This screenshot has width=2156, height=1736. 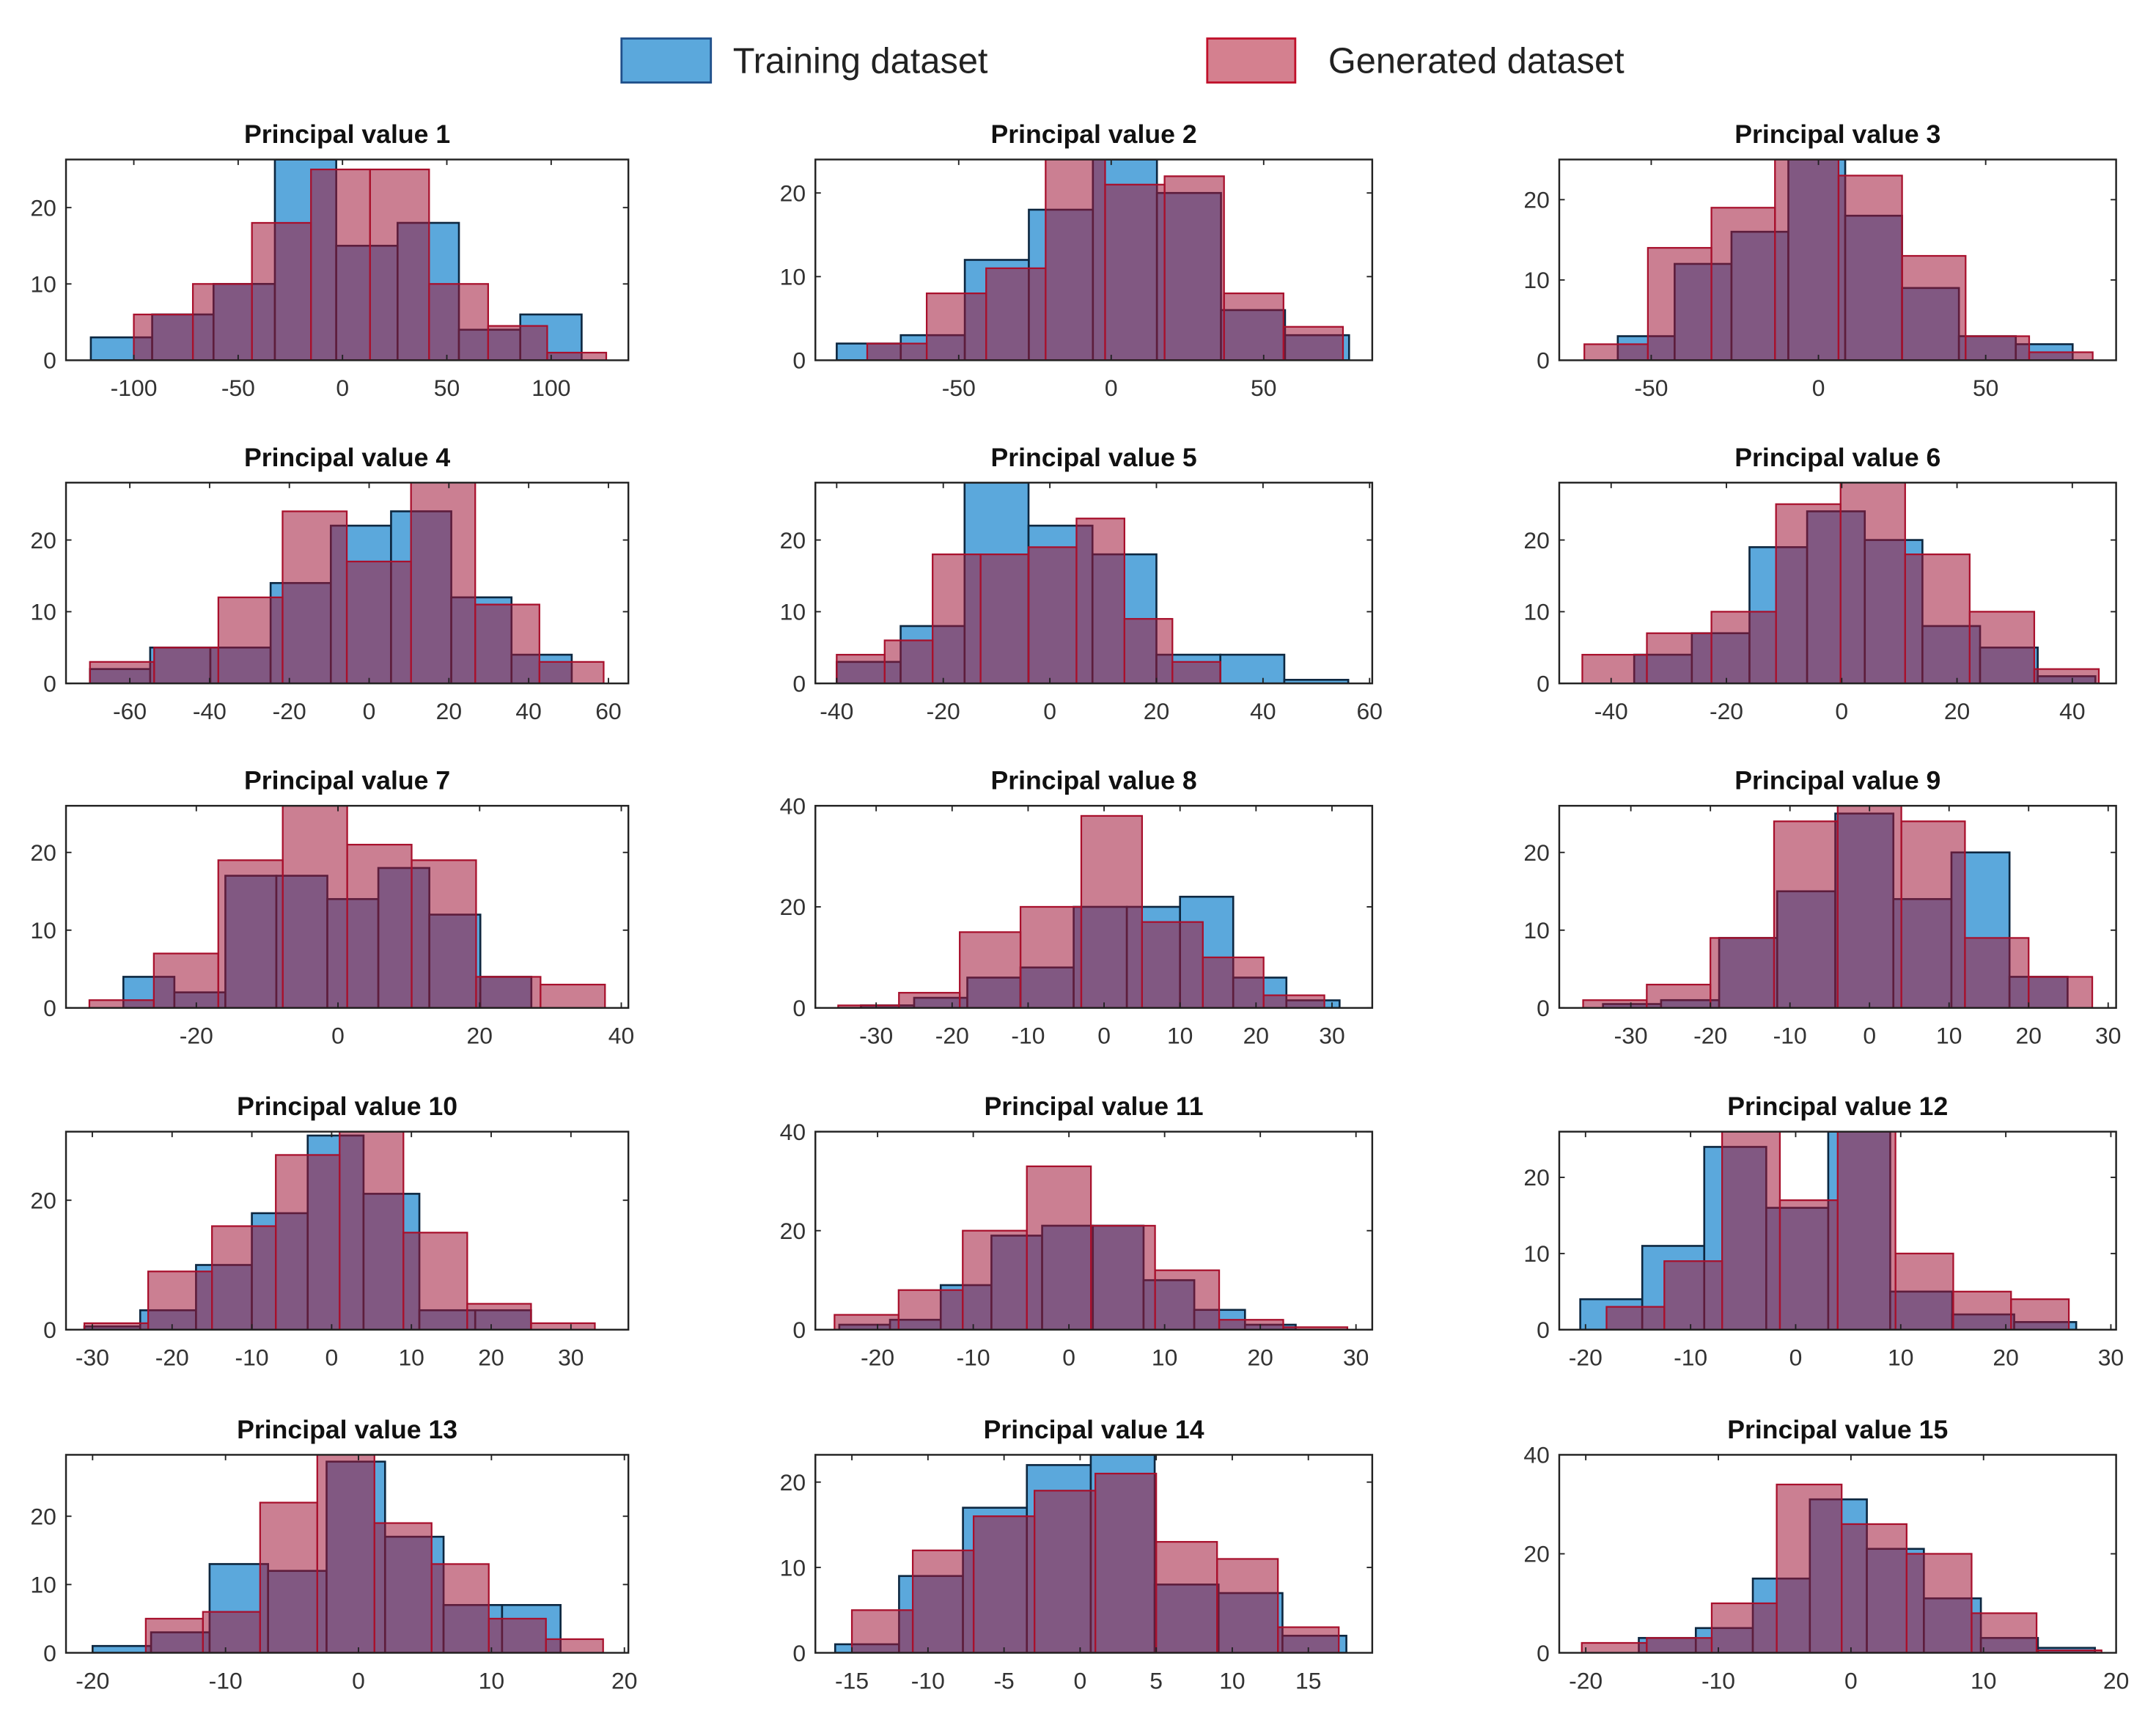 What do you see at coordinates (836, 711) in the screenshot?
I see `x-tick-label: -40` at bounding box center [836, 711].